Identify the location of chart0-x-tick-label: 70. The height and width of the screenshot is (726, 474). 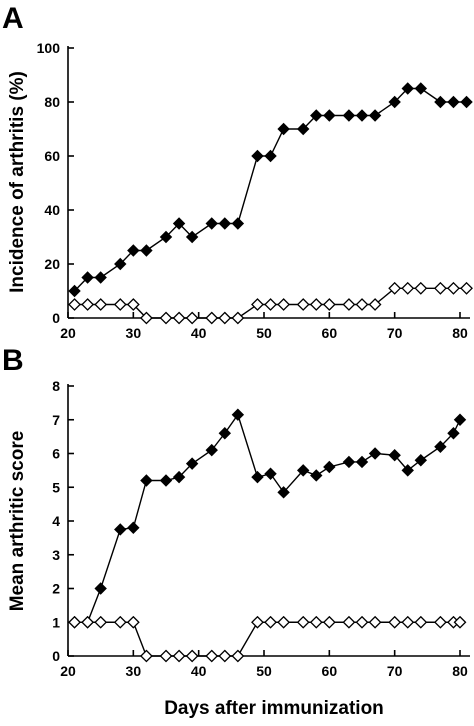
(395, 333).